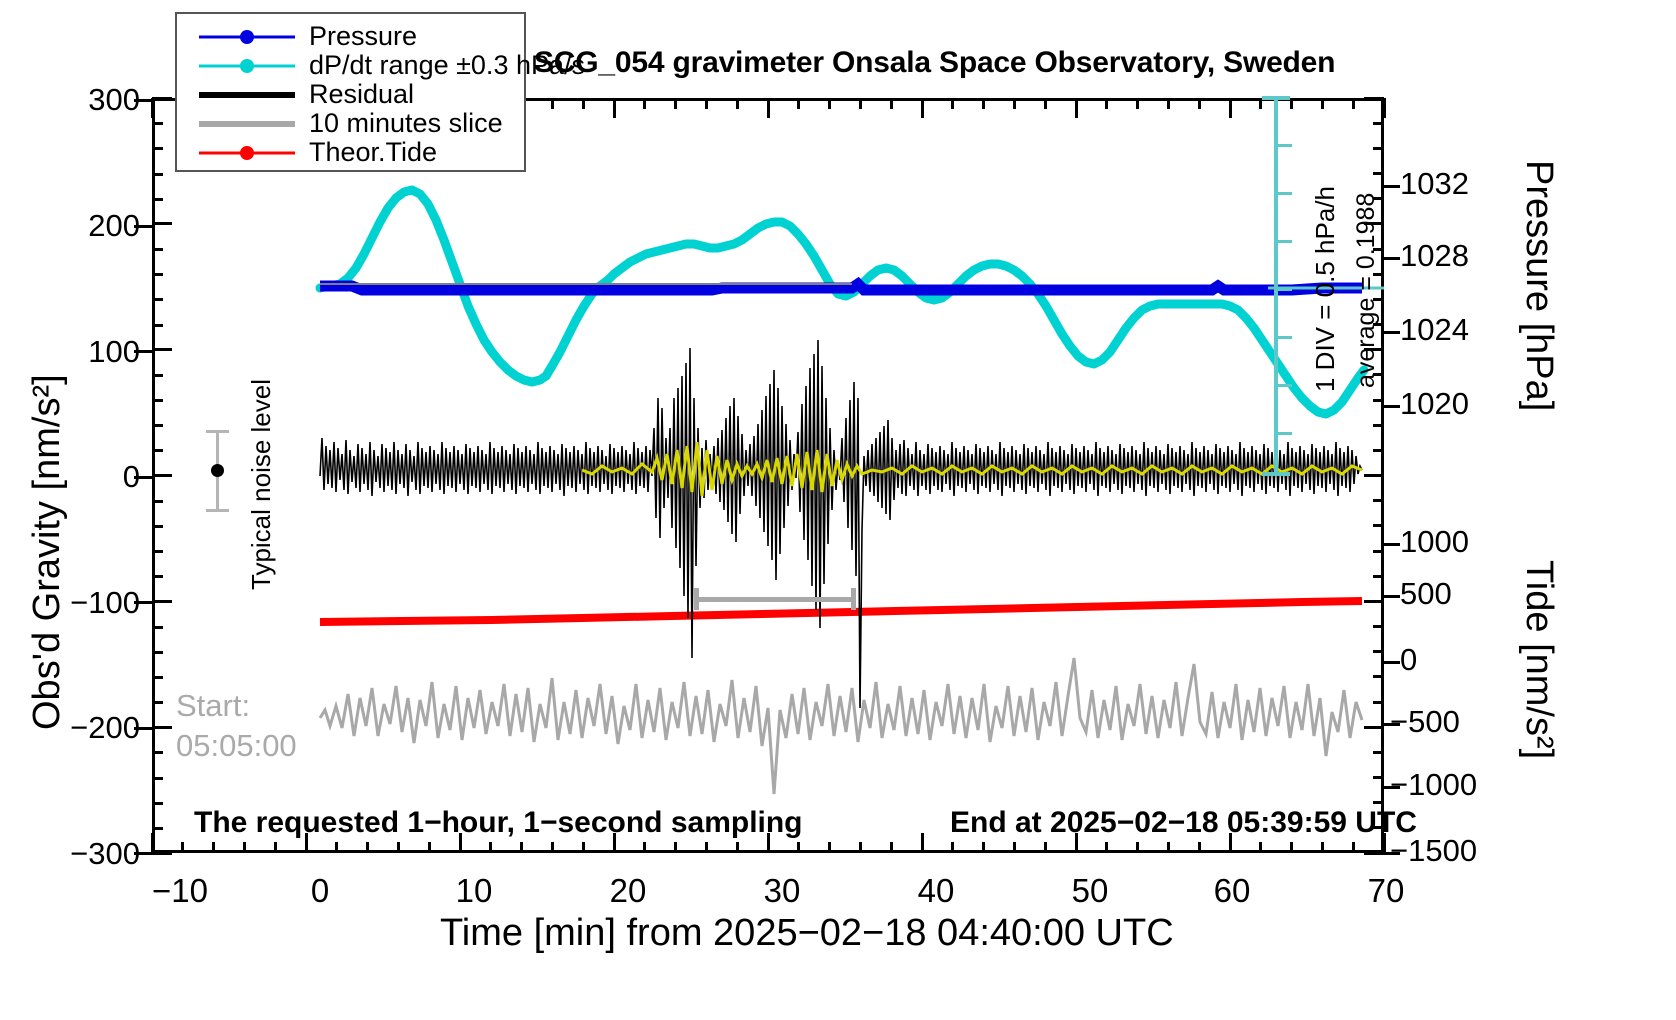 This screenshot has height=1020, width=1676. What do you see at coordinates (474, 890) in the screenshot?
I see `xtick-10: 10` at bounding box center [474, 890].